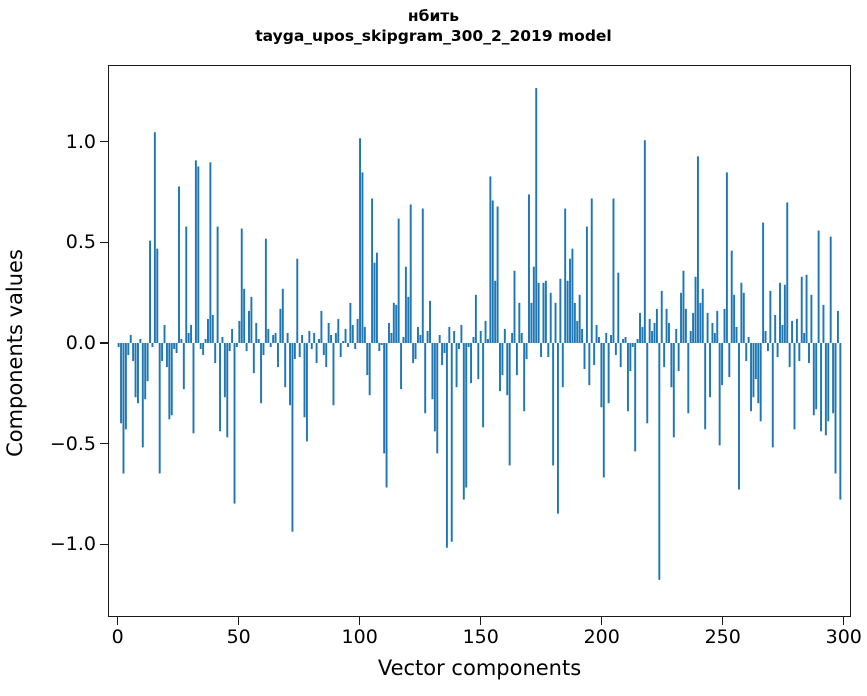  What do you see at coordinates (104, 444) in the screenshot?
I see `y-tick-mark` at bounding box center [104, 444].